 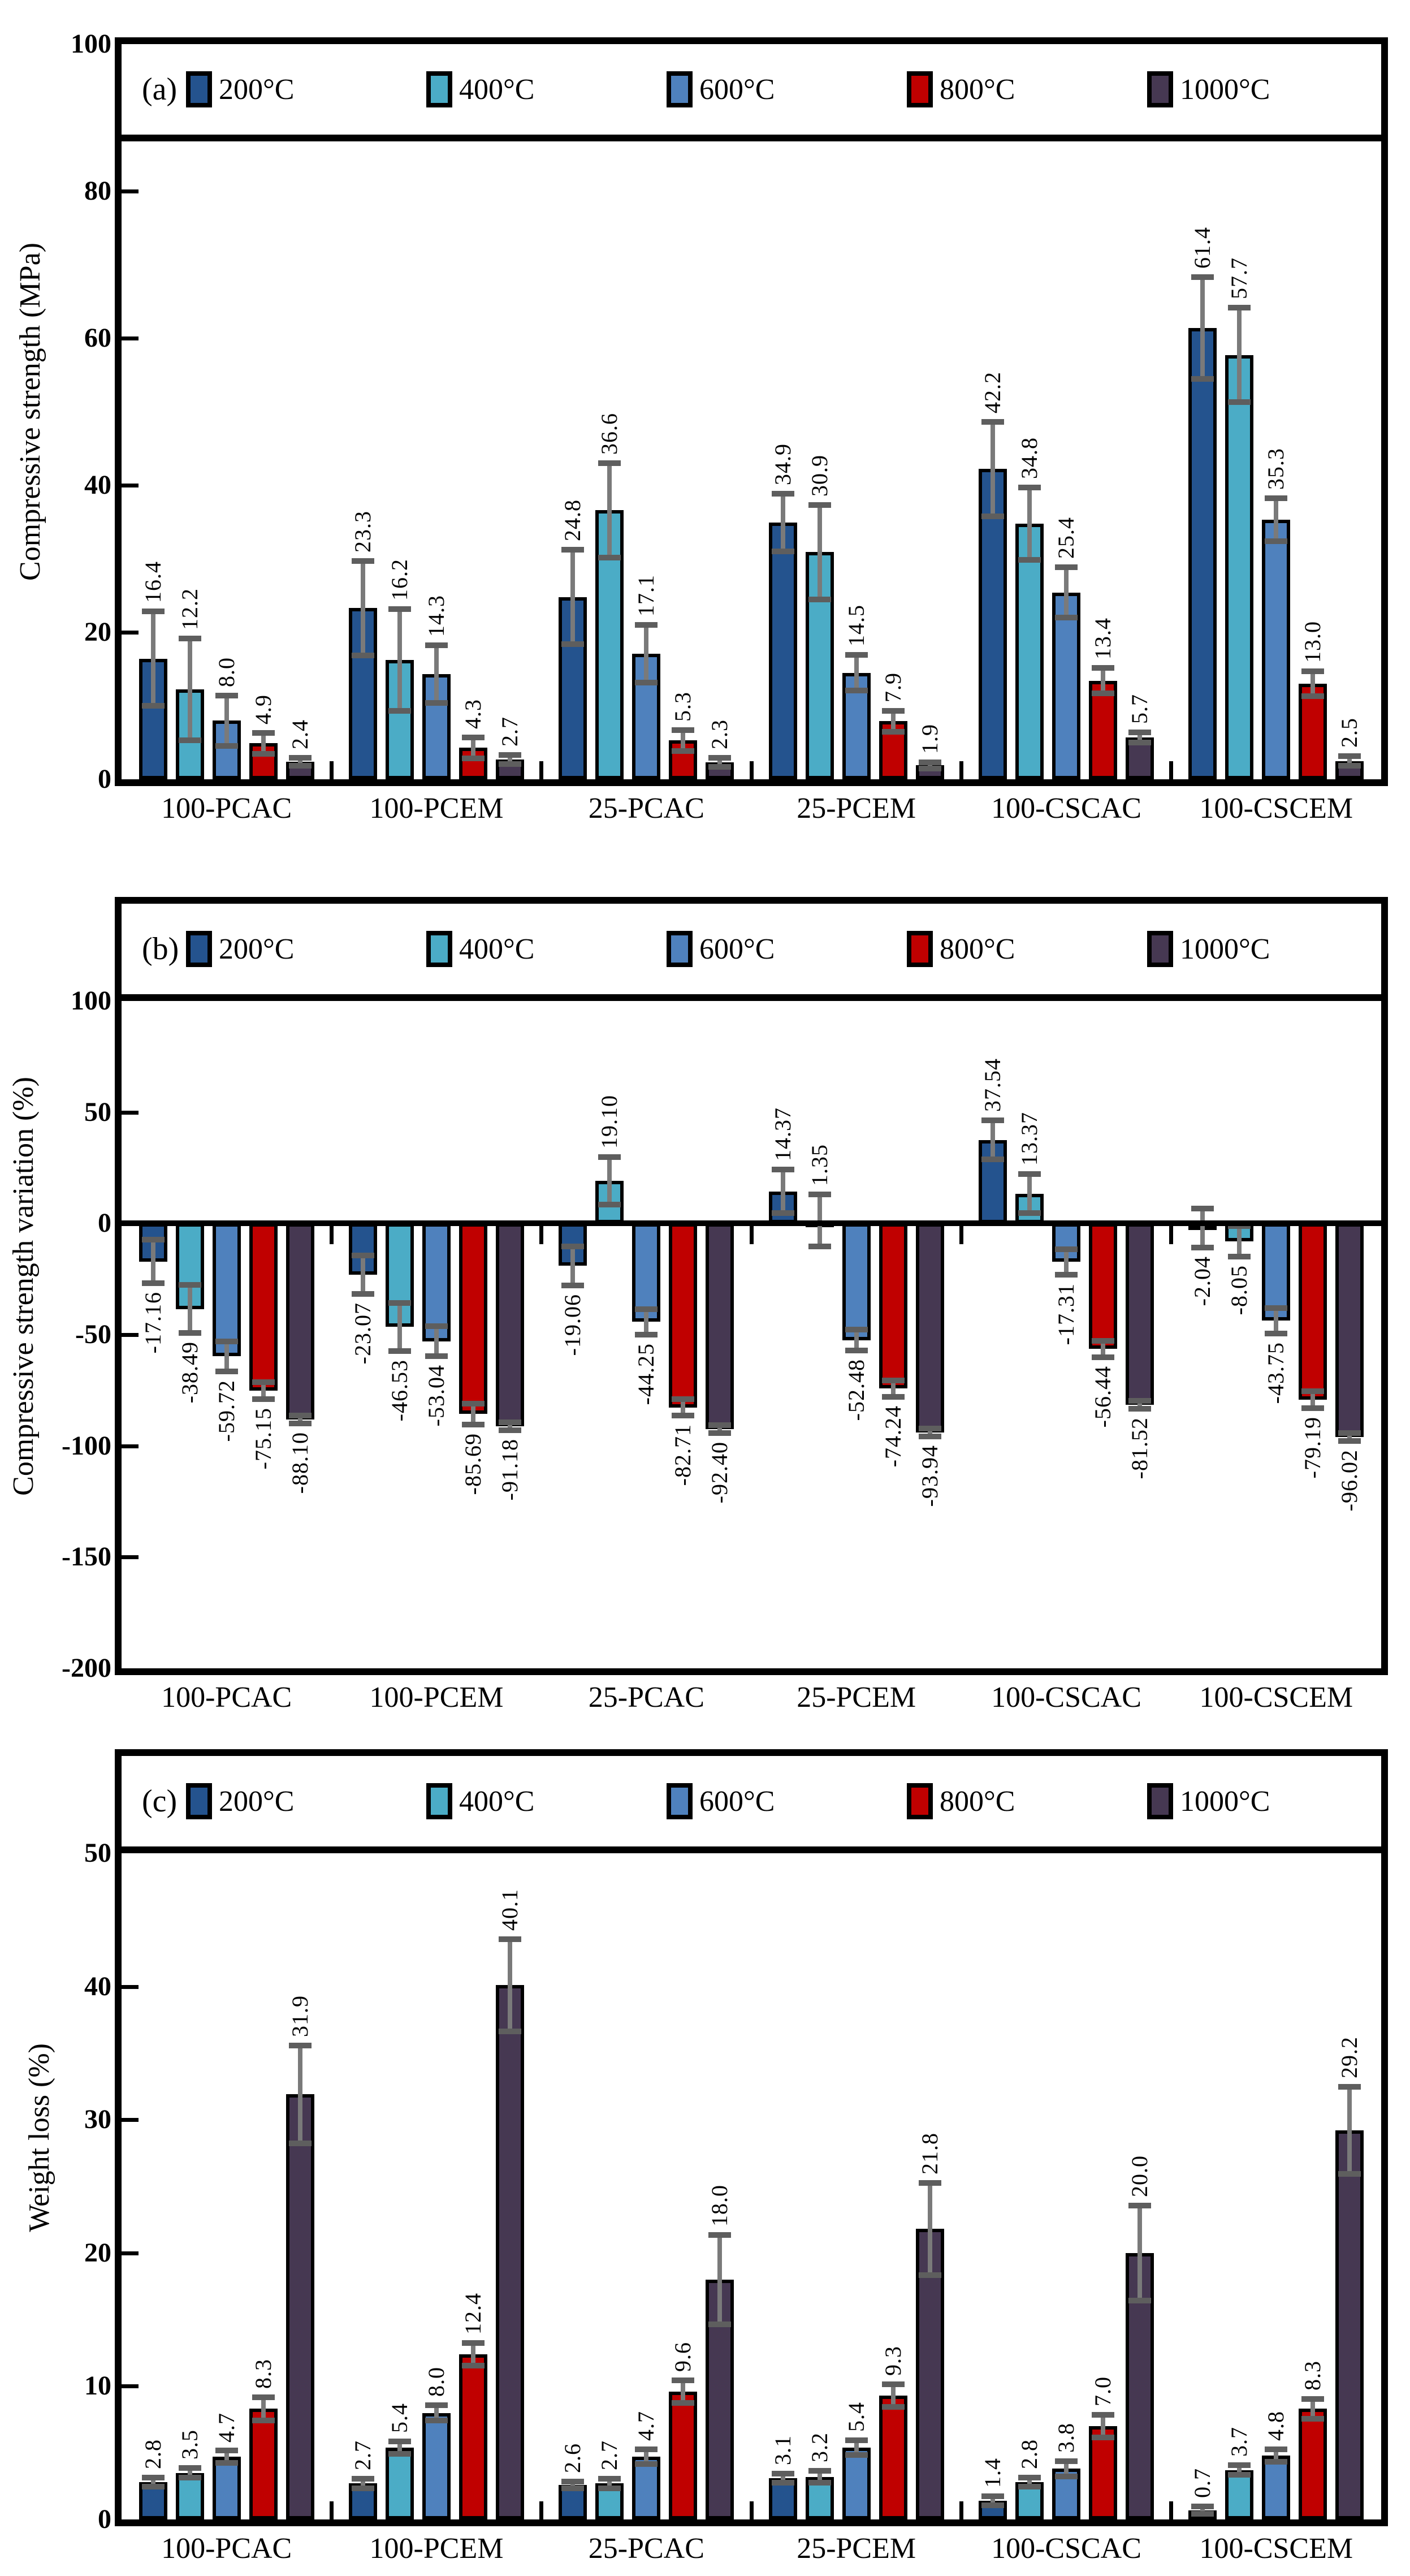 What do you see at coordinates (97, 1112) in the screenshot?
I see `y-tick-label: 50` at bounding box center [97, 1112].